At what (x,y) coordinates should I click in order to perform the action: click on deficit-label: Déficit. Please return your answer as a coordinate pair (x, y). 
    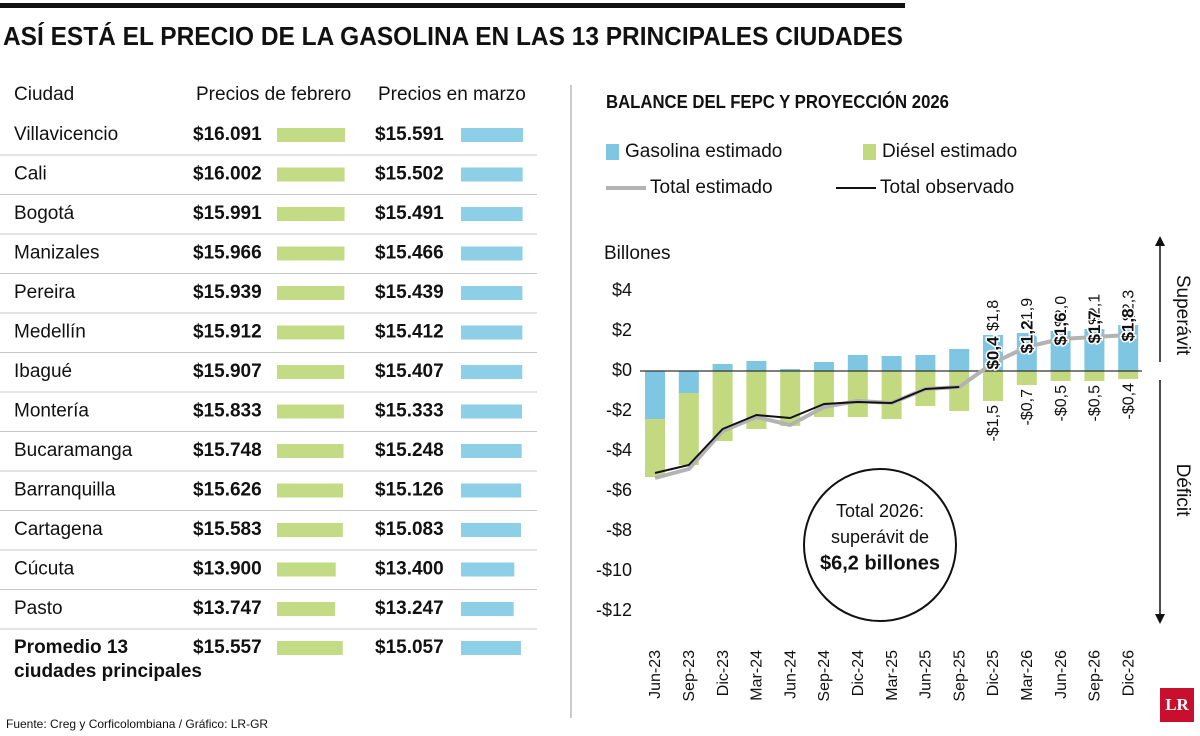
    Looking at the image, I should click on (1182, 491).